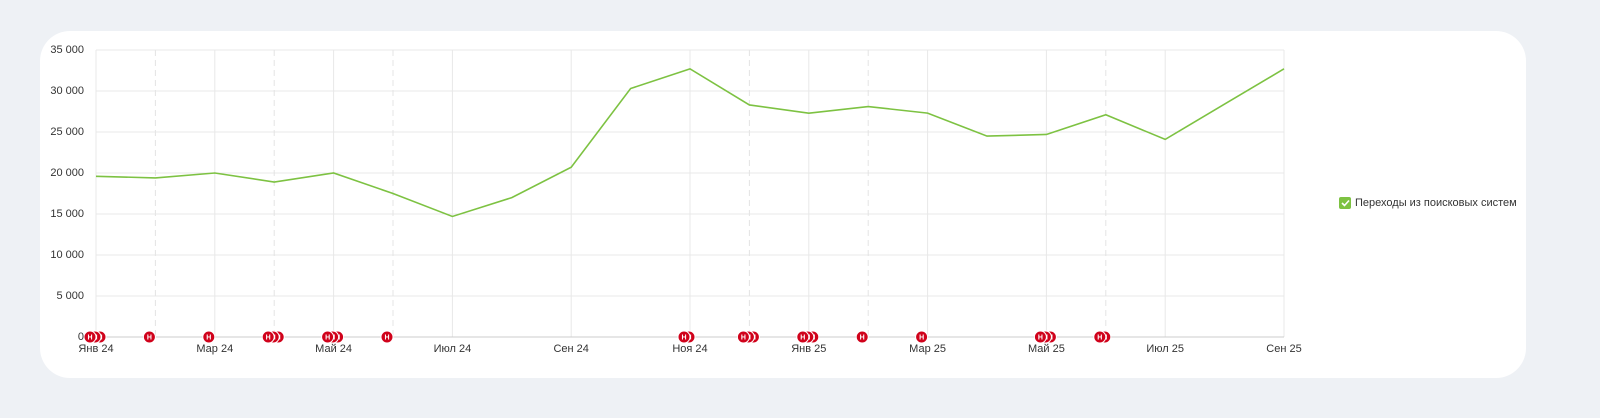  I want to click on legend-item: Переходы из поисковых систем, so click(1428, 203).